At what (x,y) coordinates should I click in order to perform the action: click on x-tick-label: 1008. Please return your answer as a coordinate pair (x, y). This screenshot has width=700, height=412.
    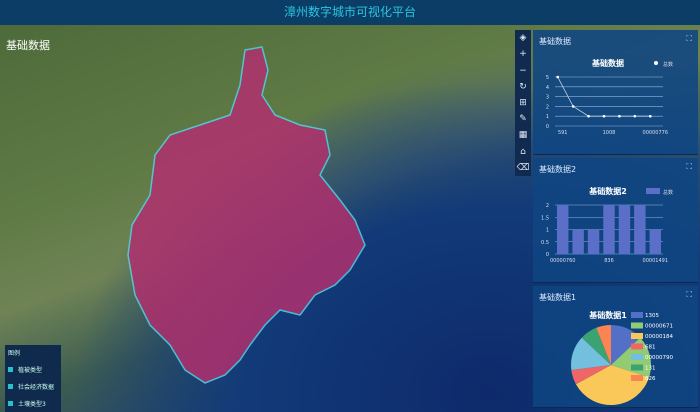
    Looking at the image, I should click on (609, 133).